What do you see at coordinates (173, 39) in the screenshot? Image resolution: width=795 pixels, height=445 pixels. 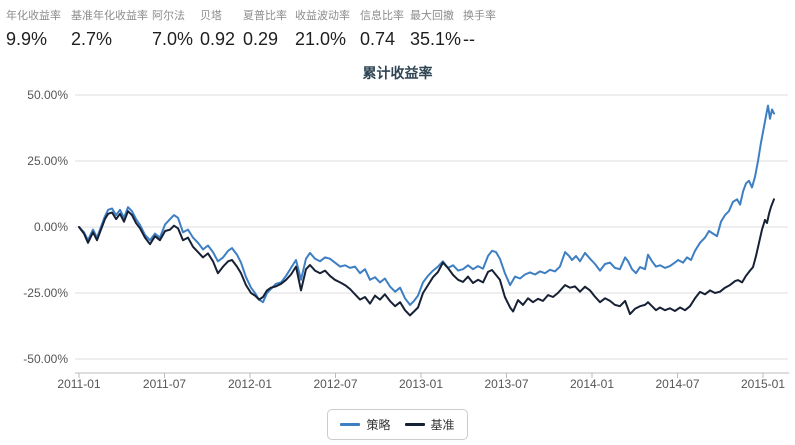 I see `metric-value: 7.0%` at bounding box center [173, 39].